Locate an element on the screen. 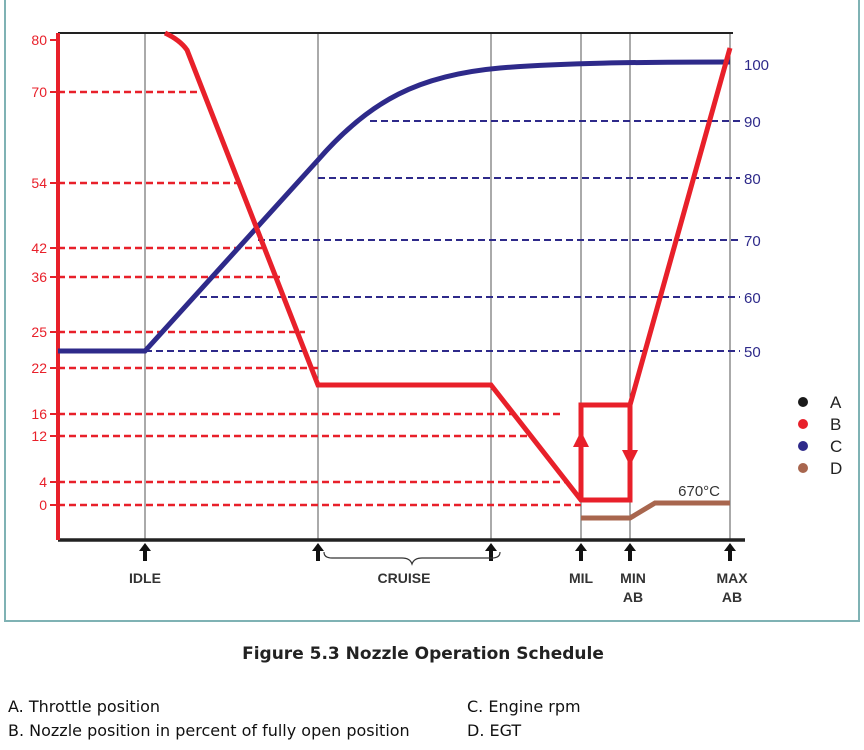  right-tick-label: 90 is located at coordinates (752, 122).